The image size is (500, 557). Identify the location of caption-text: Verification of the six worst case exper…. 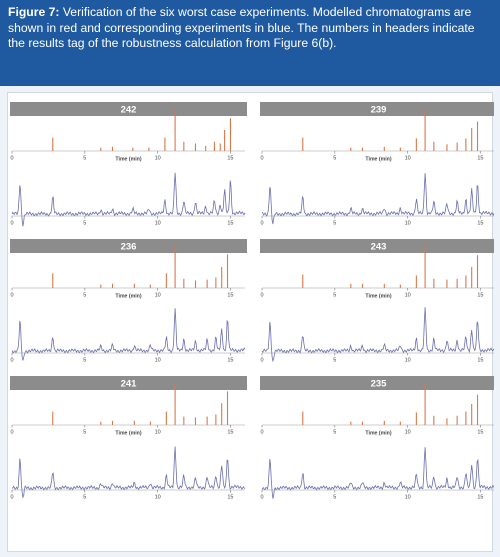
(241, 27).